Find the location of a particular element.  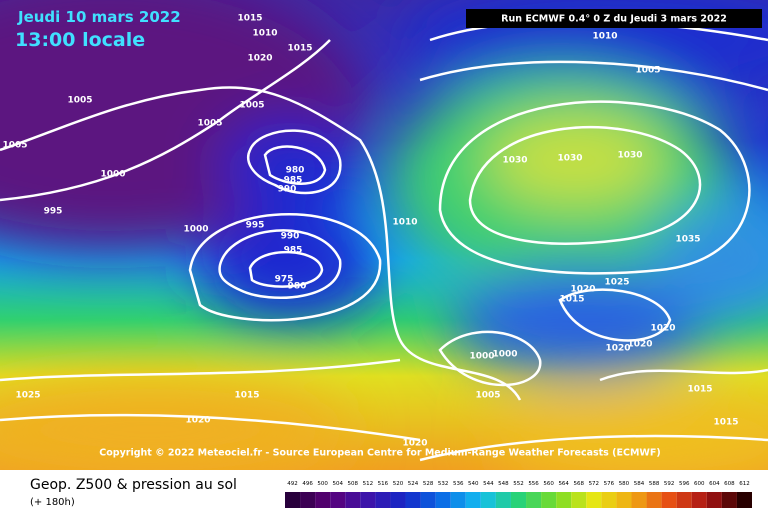

scale-label: 492 is located at coordinates (292, 484).